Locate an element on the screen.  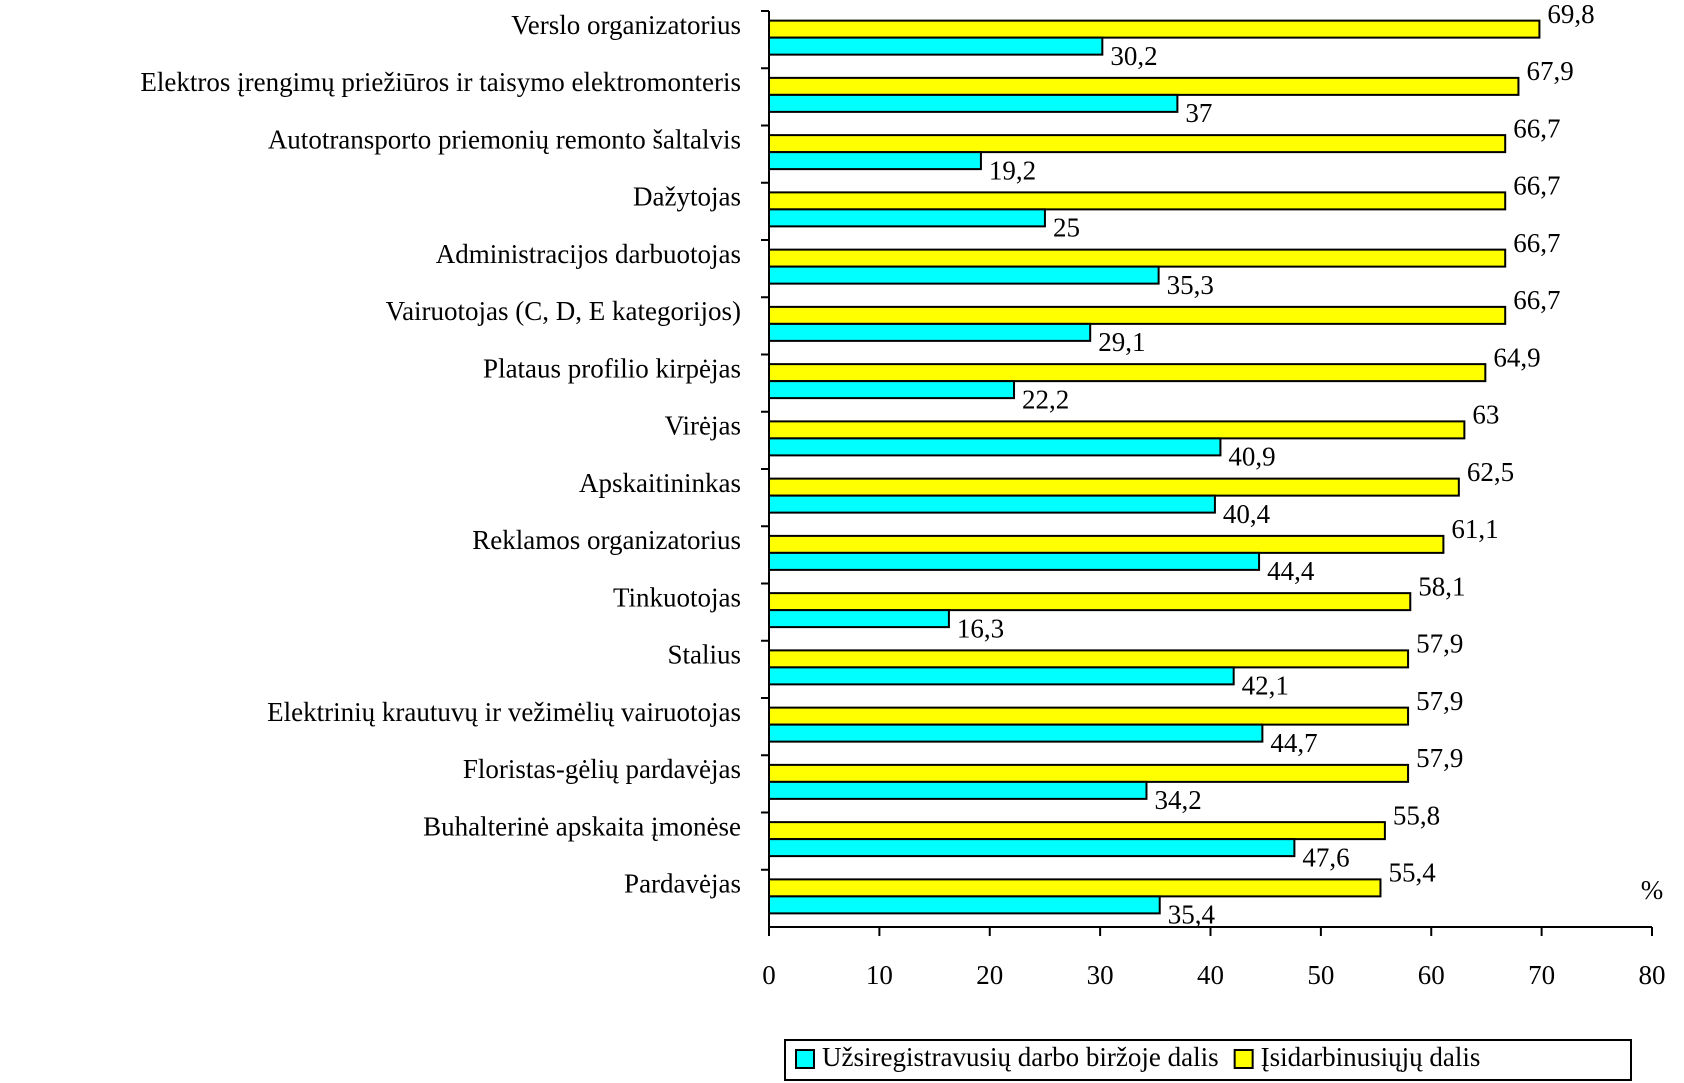
y-tick-label: Verslo organizatorius is located at coordinates (626, 25).